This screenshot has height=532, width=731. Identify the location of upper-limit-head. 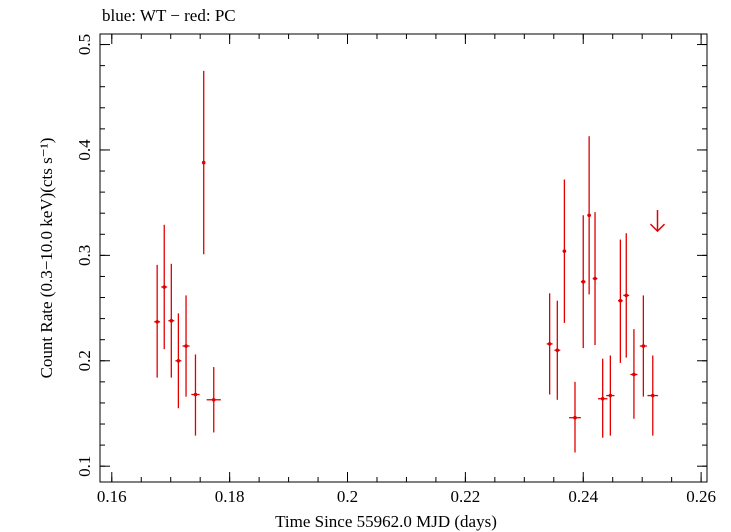
(657, 228).